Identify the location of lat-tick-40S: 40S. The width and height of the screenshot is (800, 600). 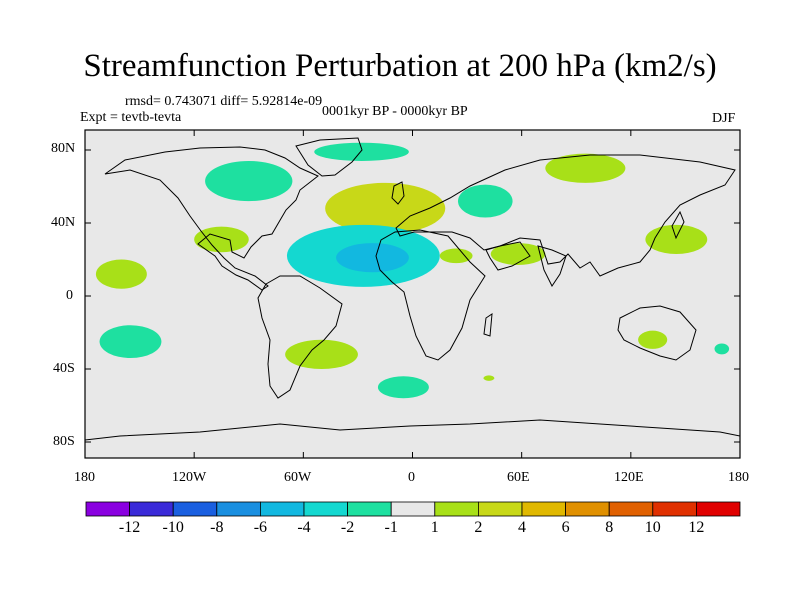
(64, 368).